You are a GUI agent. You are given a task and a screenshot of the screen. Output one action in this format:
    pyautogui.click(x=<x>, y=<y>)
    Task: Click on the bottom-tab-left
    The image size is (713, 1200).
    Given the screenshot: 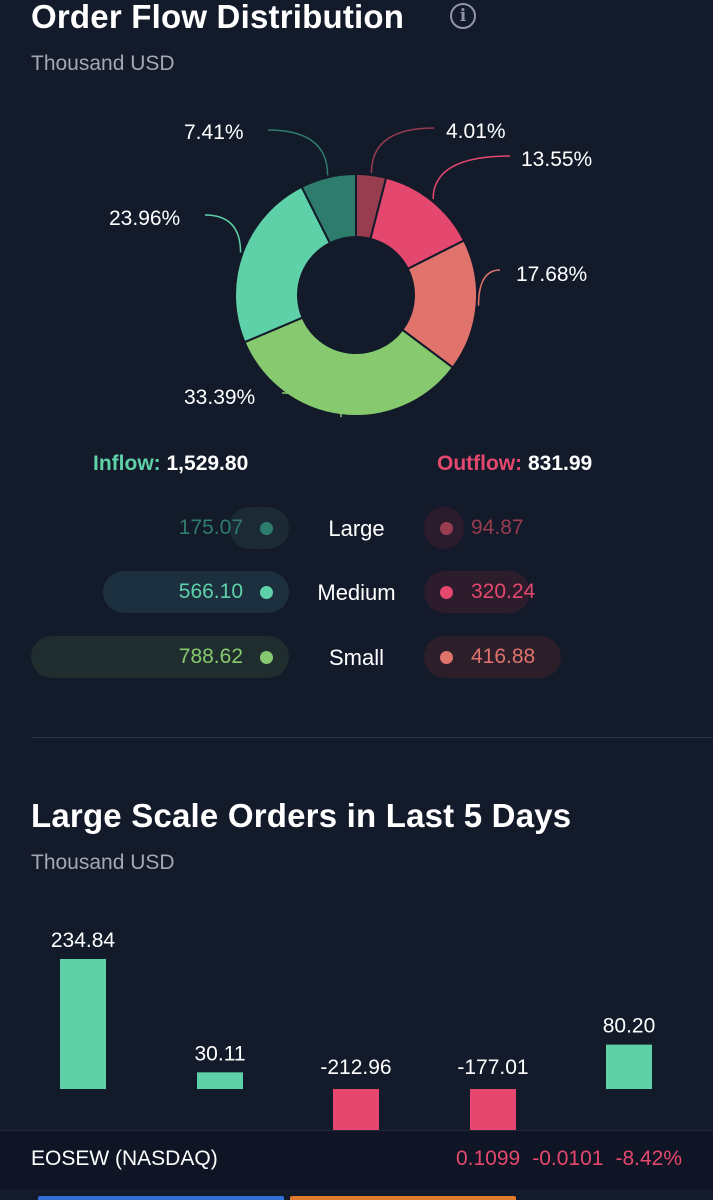 What is the action you would take?
    pyautogui.click(x=161, y=1198)
    